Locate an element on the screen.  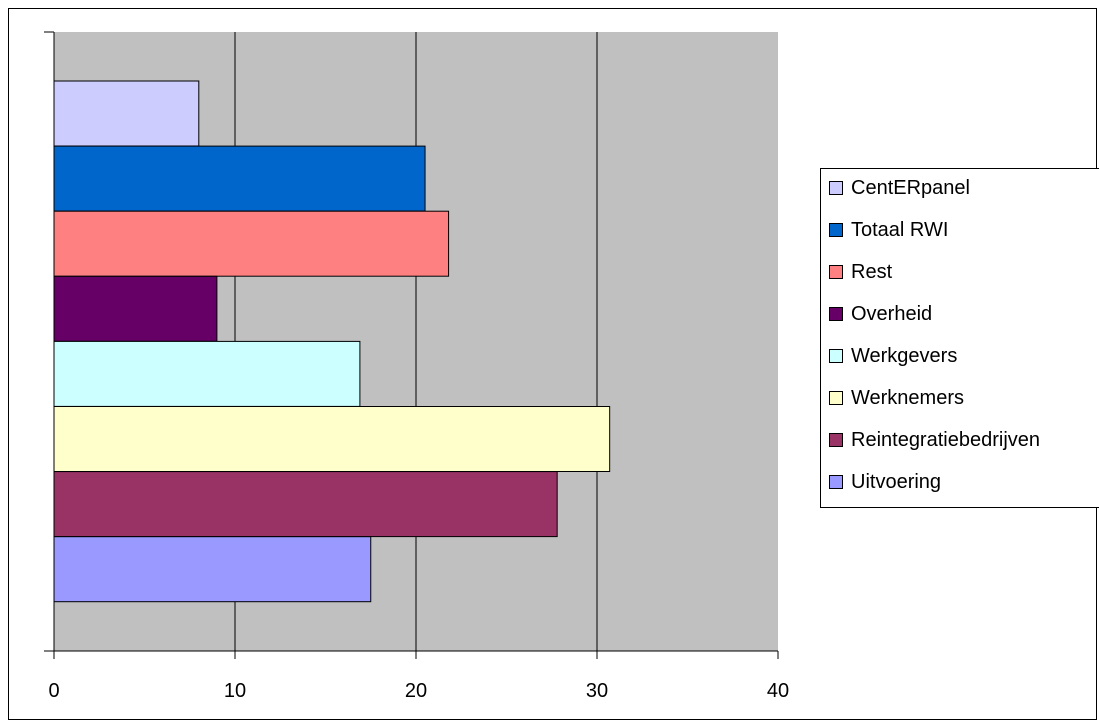
x-tick-label-3: 30 is located at coordinates (597, 691).